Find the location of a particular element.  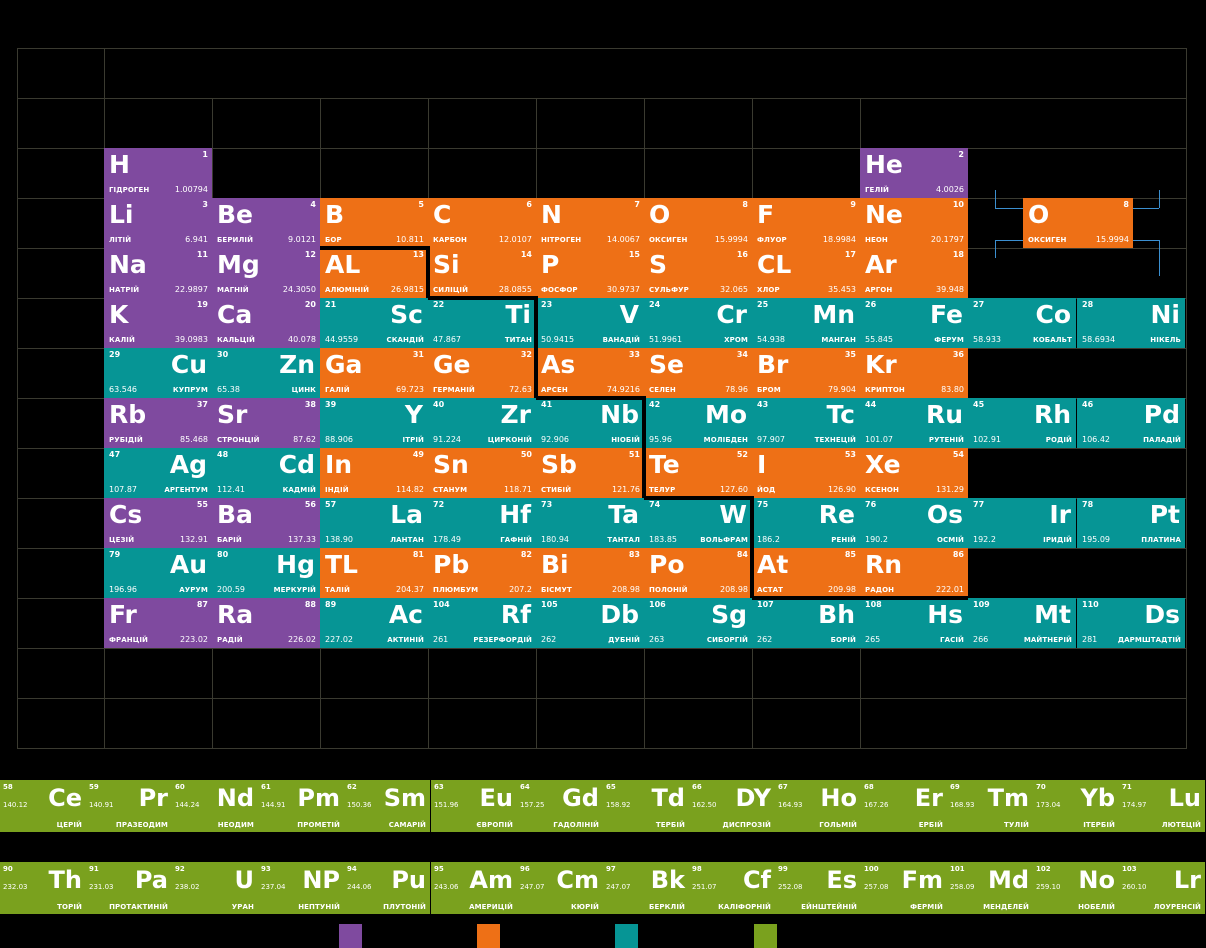

element-tile-ce: Ce 58 ЦЕРІЙ 140.12 is located at coordinates (43, 806).